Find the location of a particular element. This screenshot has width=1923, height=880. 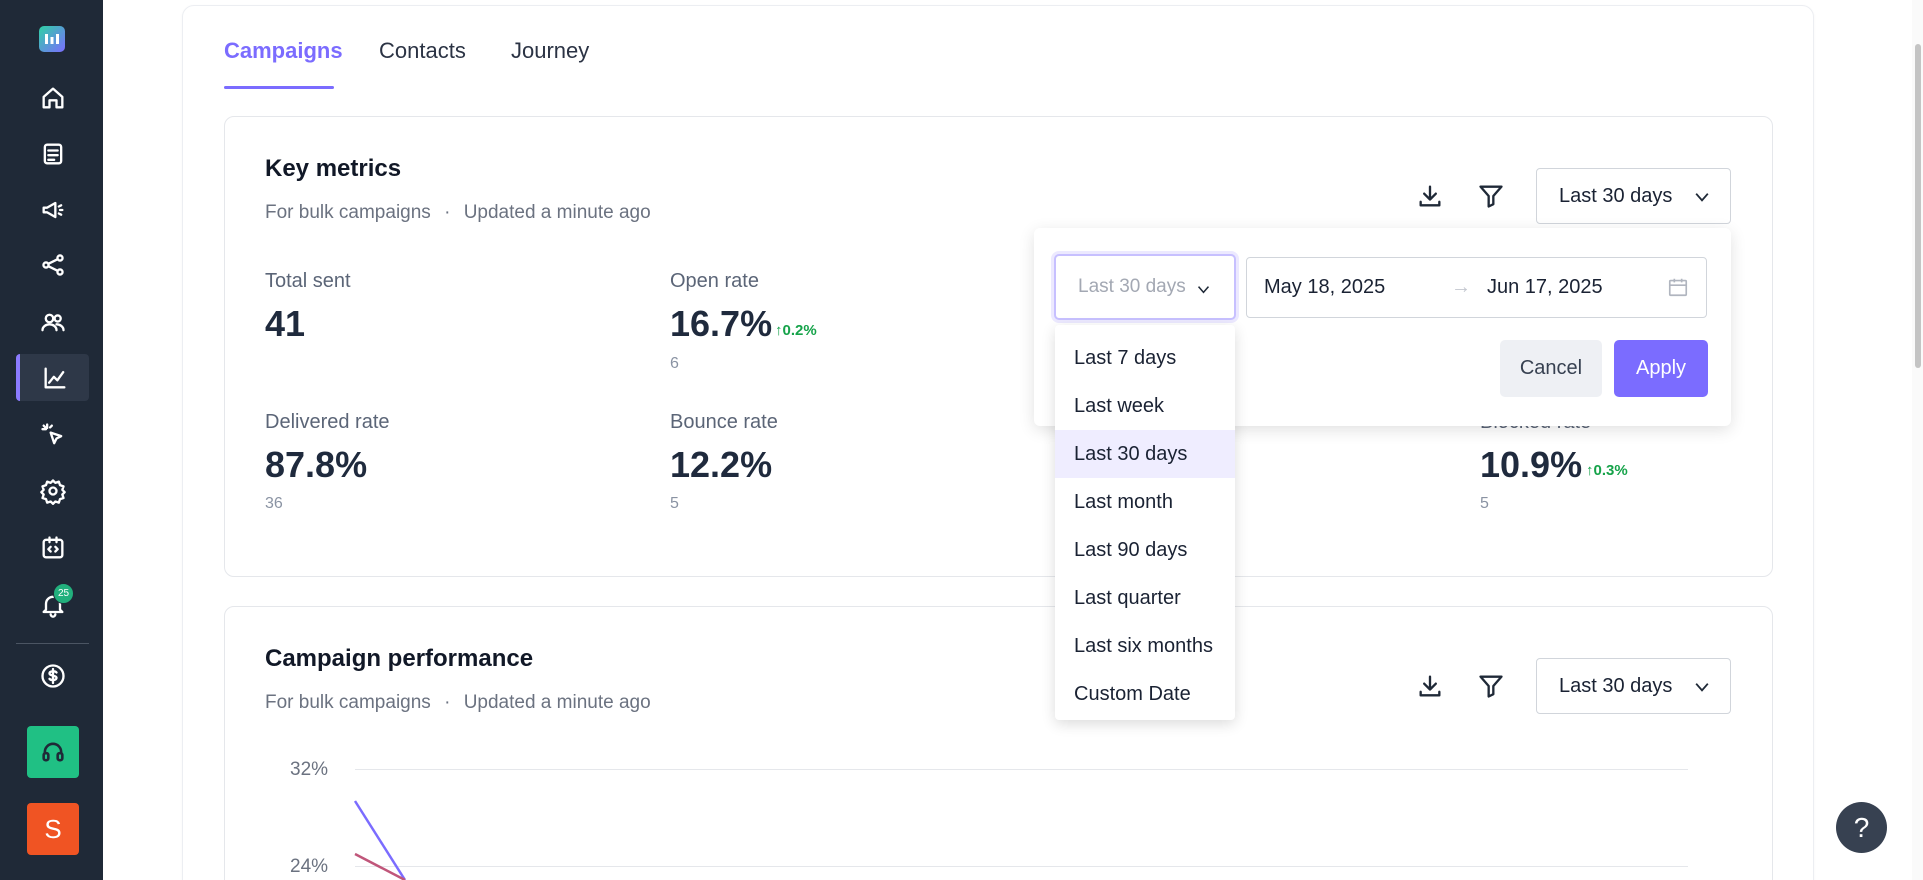

dropdown-option-last-30-days: Last 30 days is located at coordinates (1145, 454).